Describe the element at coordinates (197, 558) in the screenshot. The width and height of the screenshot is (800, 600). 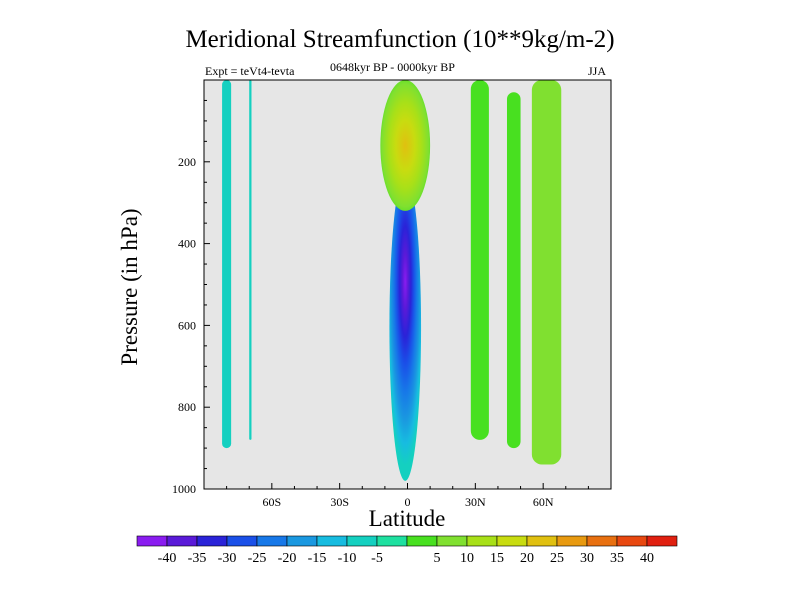
I see `colorbar-label: -35` at that location.